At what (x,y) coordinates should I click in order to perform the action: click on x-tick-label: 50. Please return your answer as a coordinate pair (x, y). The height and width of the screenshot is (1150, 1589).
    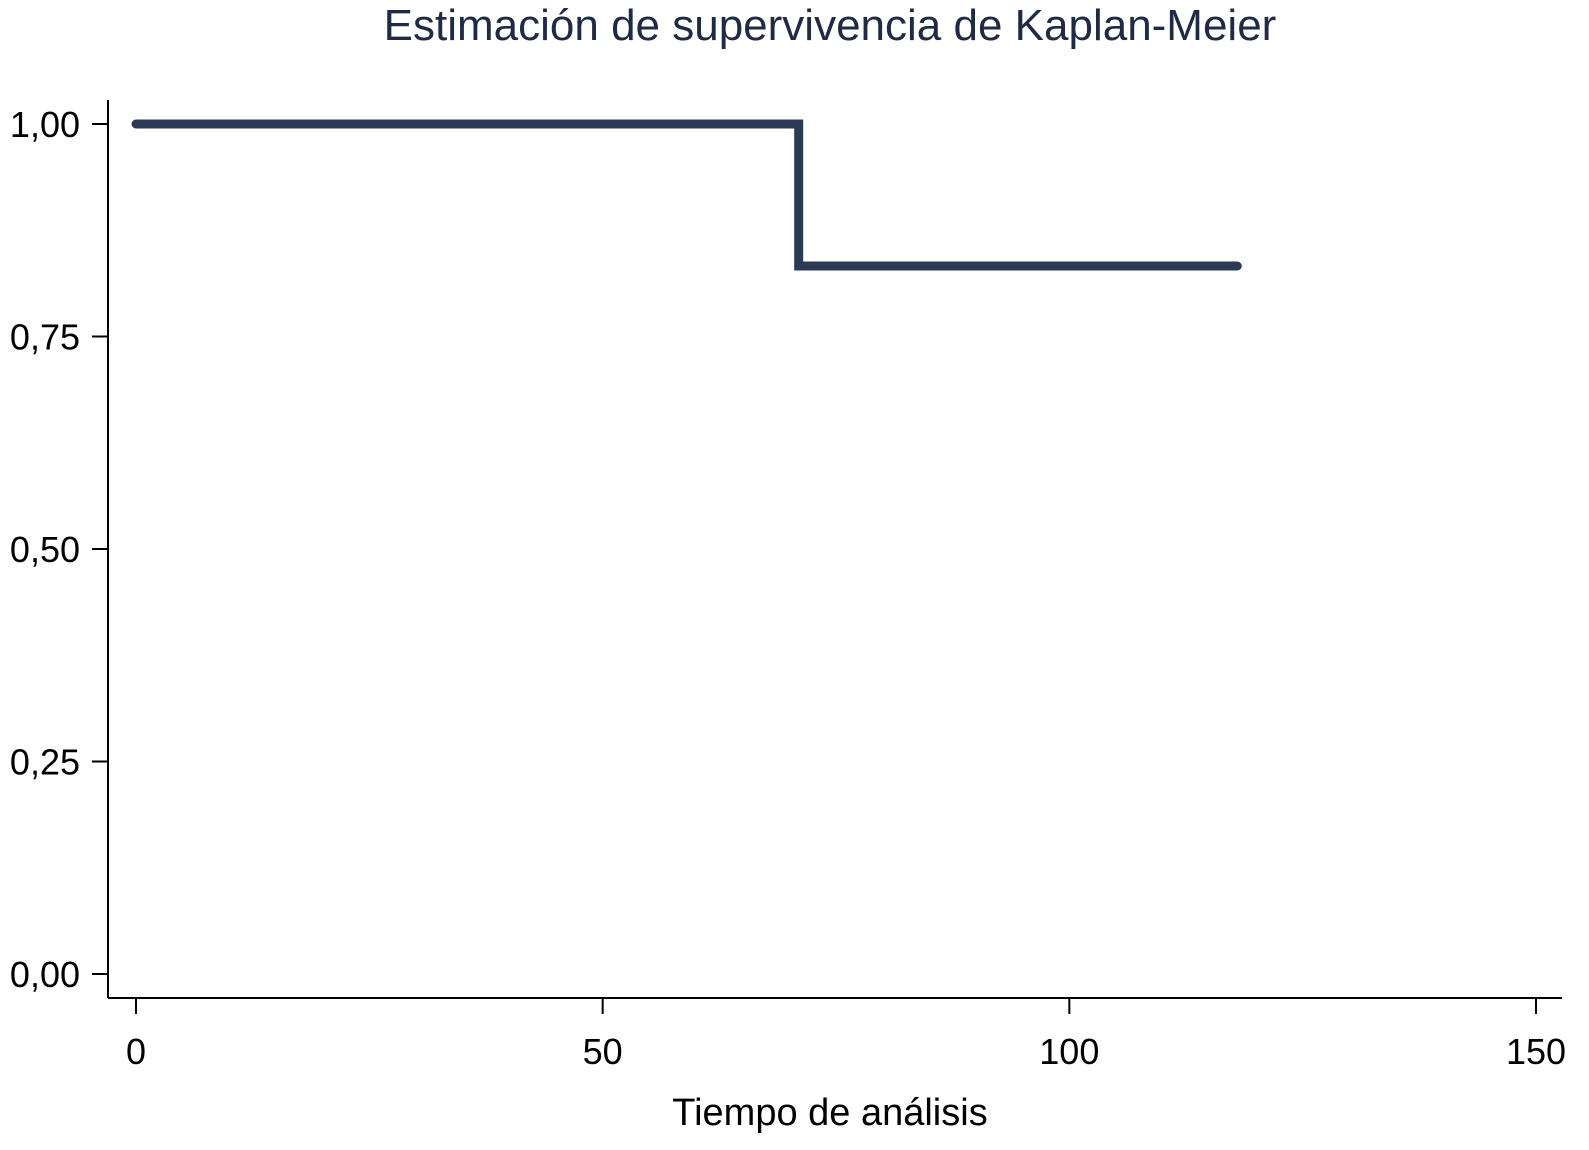
    Looking at the image, I should click on (603, 1051).